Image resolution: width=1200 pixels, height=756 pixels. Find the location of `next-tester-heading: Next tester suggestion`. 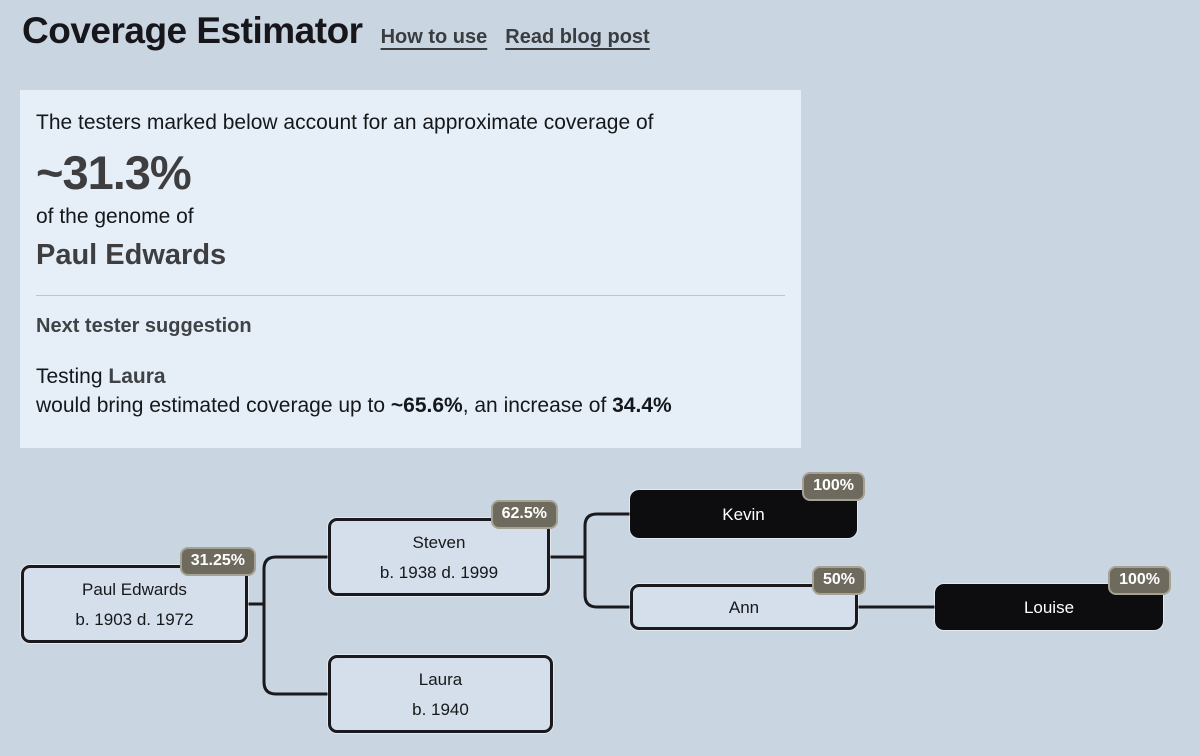

next-tester-heading: Next tester suggestion is located at coordinates (144, 326).